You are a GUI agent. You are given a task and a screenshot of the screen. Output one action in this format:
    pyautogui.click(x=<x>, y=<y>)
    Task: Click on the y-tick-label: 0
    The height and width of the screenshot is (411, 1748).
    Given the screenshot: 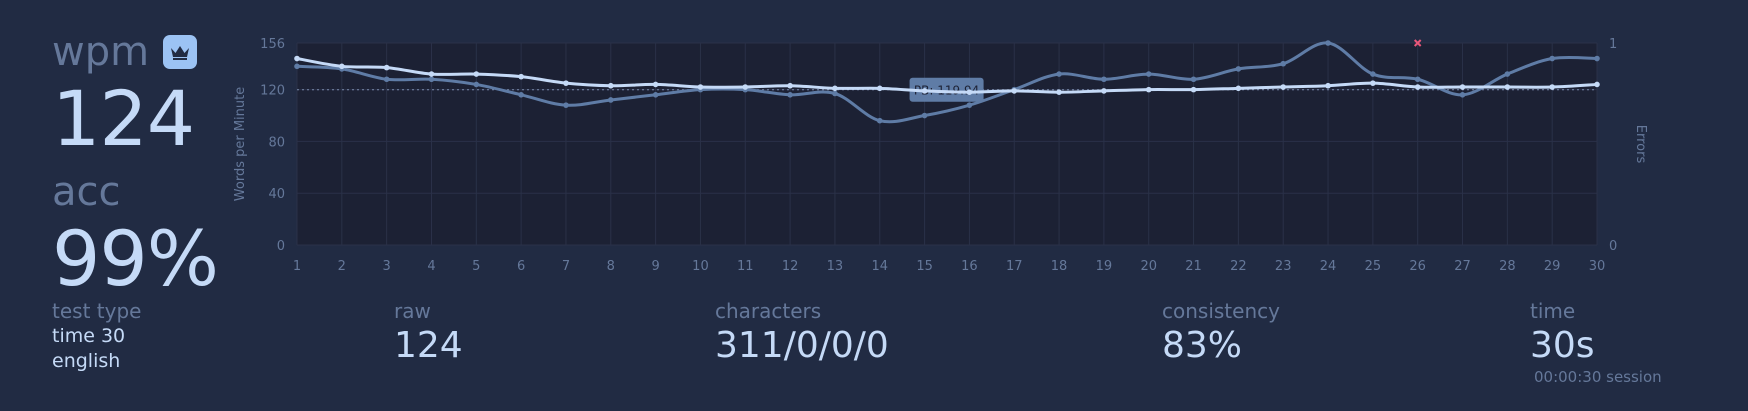 What is the action you would take?
    pyautogui.click(x=281, y=246)
    